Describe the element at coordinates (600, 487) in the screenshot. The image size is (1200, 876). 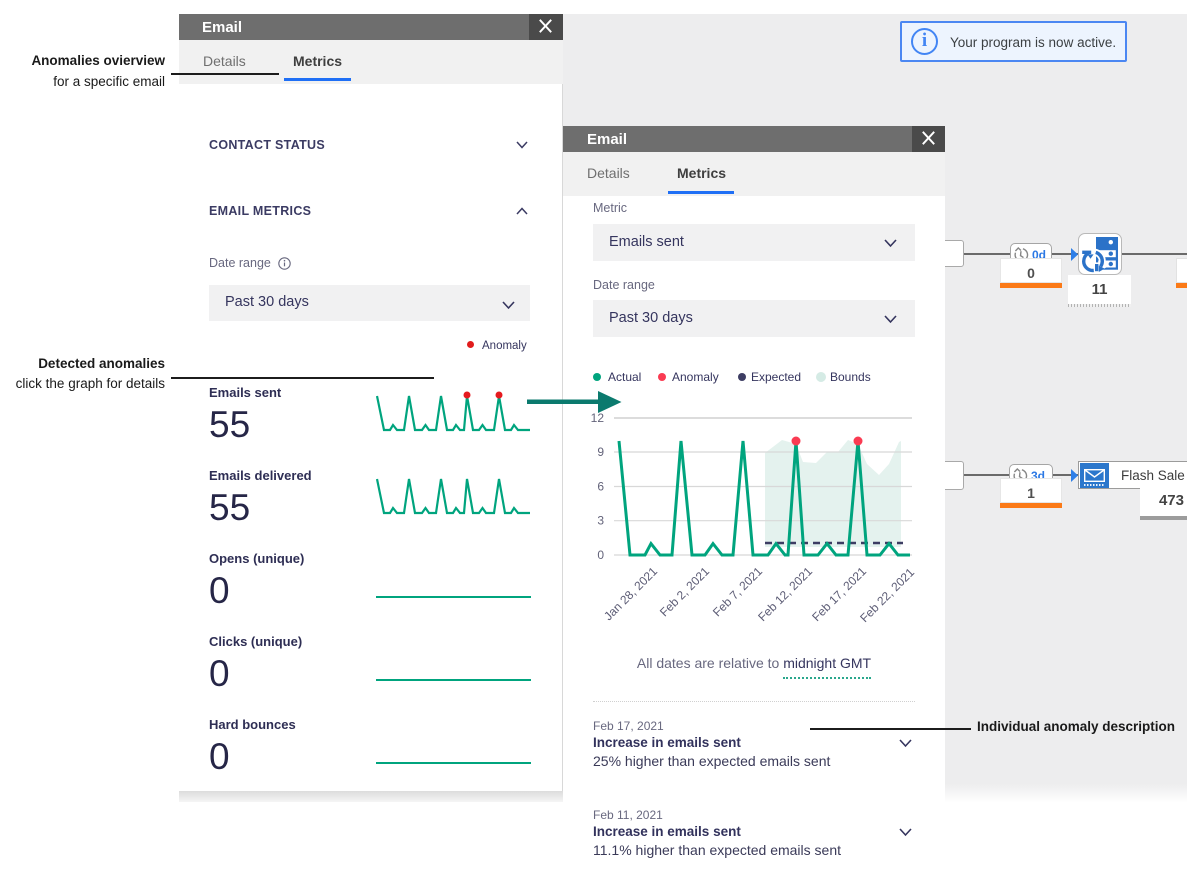
I see `svg-text: 6` at that location.